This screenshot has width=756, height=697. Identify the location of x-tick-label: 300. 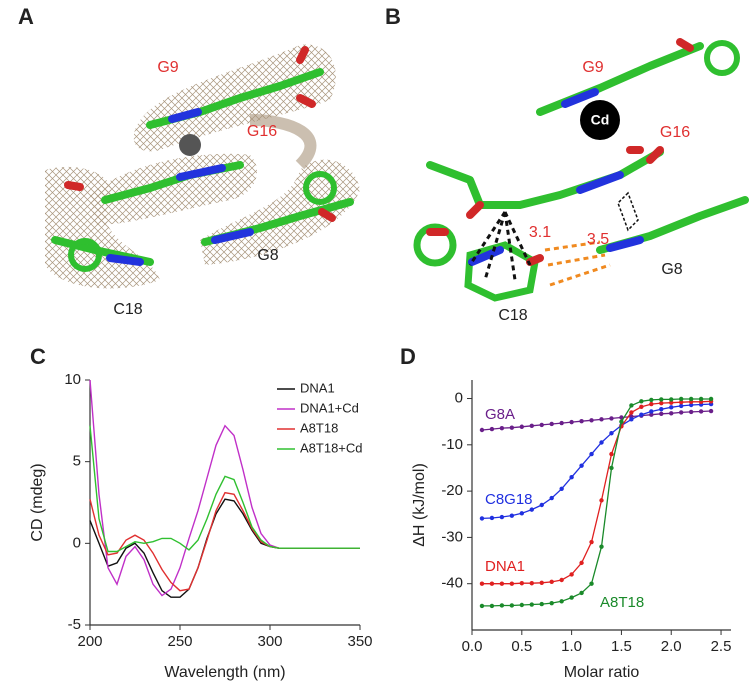
(269, 641).